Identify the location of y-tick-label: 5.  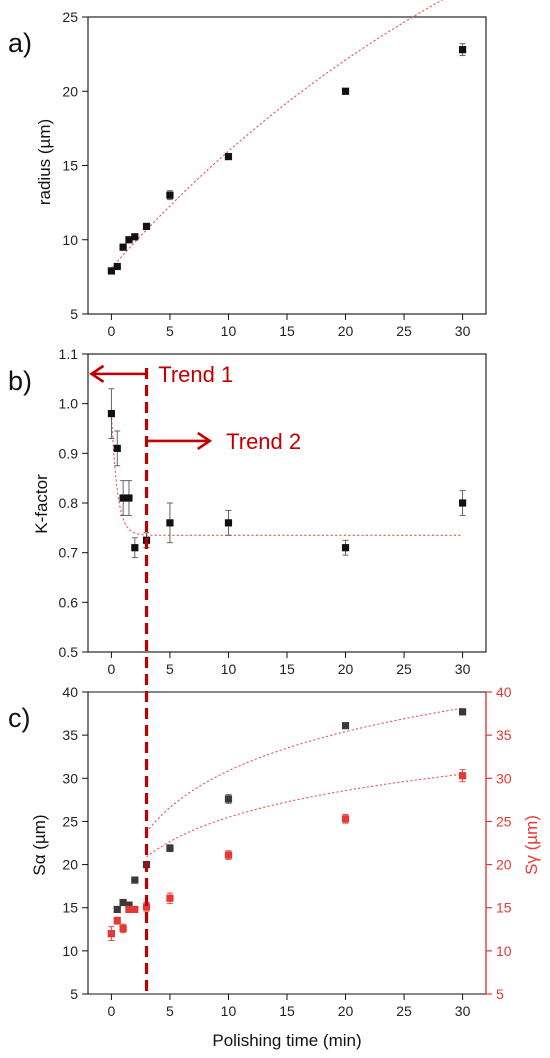
(74, 314).